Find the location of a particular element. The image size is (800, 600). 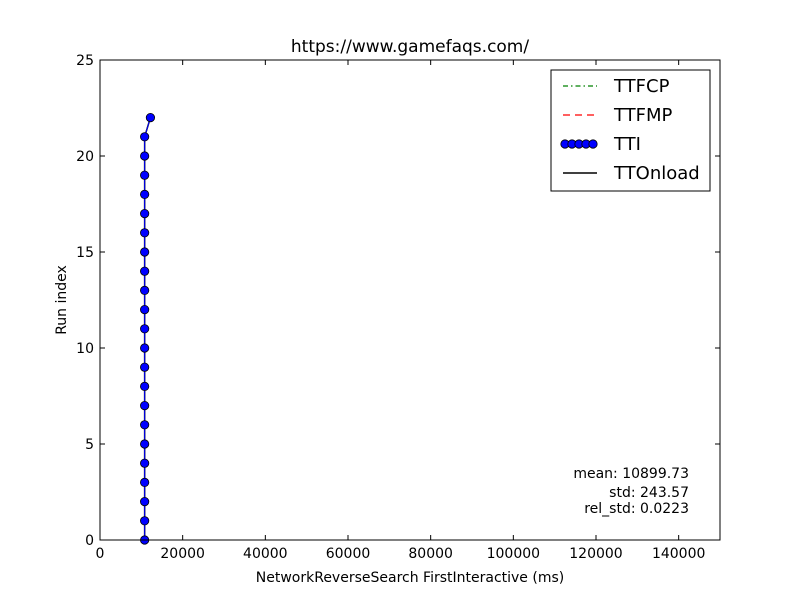

annotation-mean: mean: 10899.73 is located at coordinates (631, 474).